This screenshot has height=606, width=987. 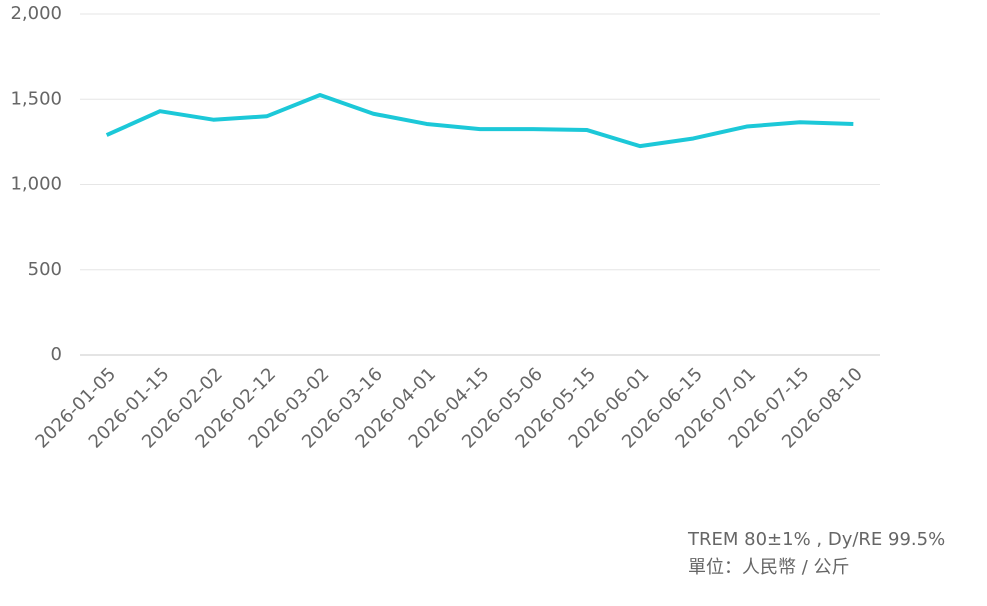 I want to click on y-tick-label: 1,500, so click(x=36, y=98).